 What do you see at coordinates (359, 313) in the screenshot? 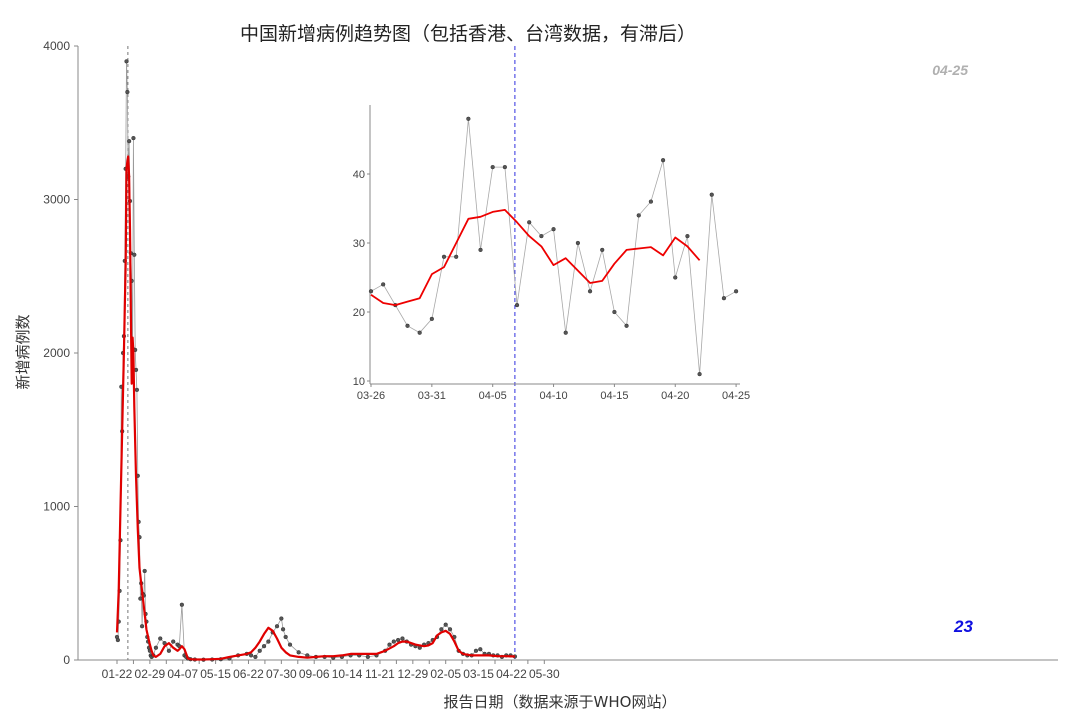
I see `inset-y-tick-label: 20` at bounding box center [359, 313].